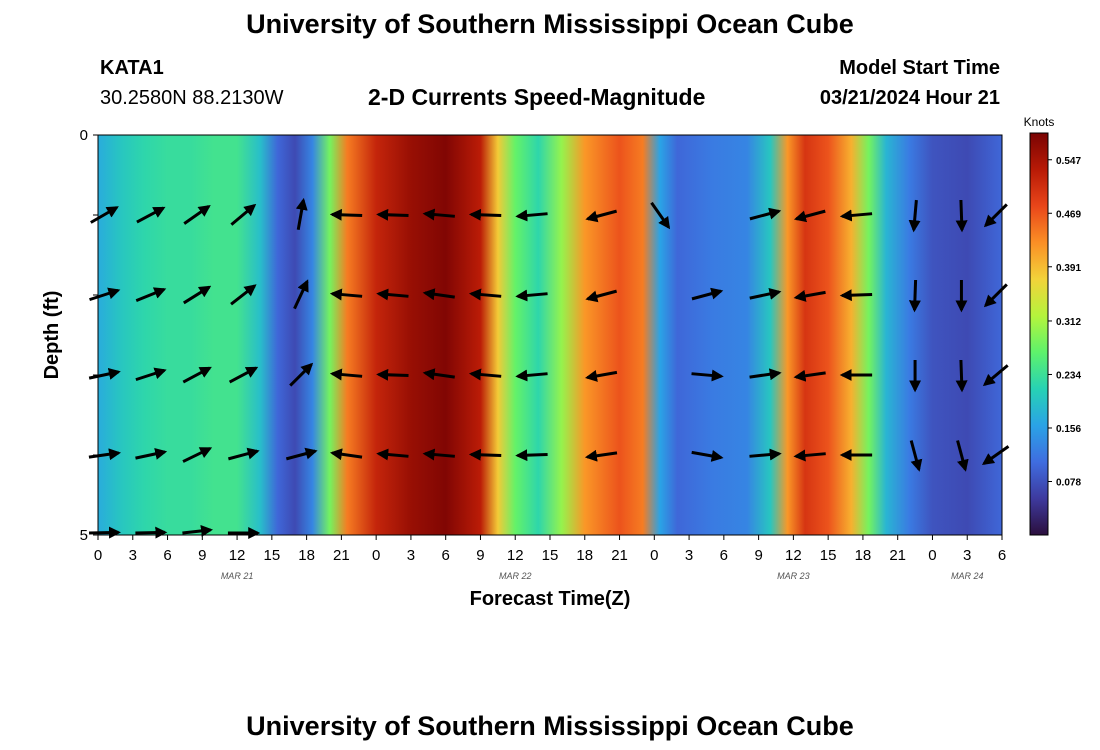 This screenshot has height=750, width=1100. Describe the element at coordinates (192, 98) in the screenshot. I see `station-coordinates: 30.2580N 88.2130W` at that location.